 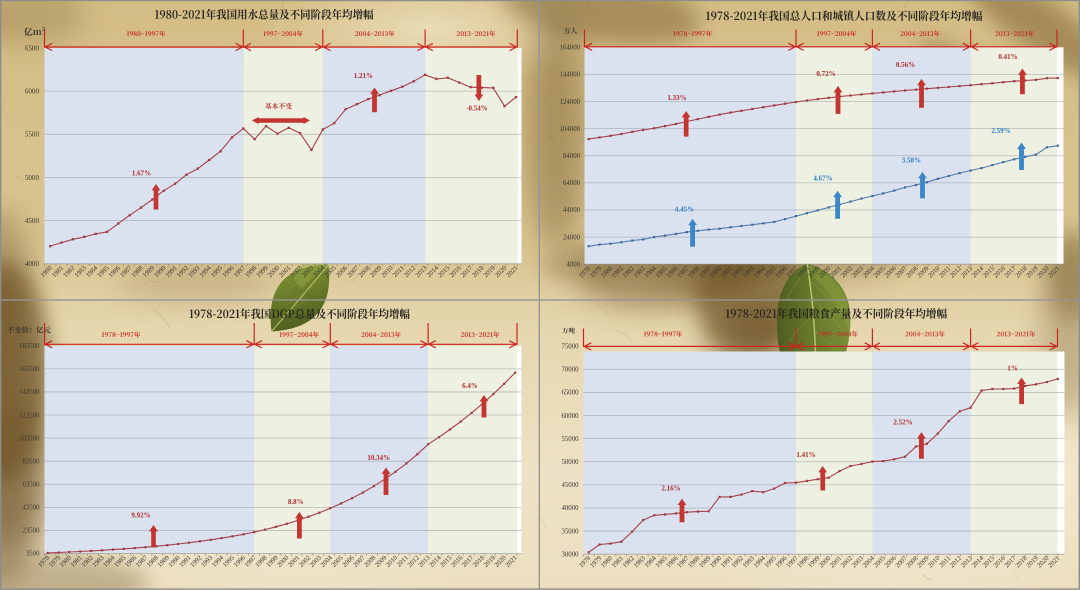 I want to click on svg-text: 1982, so click(x=69, y=272).